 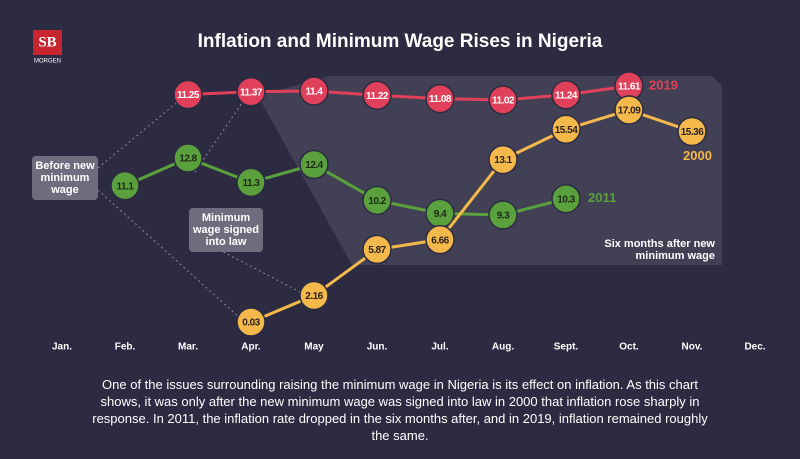 I want to click on x-tick-label: Aug., so click(x=503, y=347).